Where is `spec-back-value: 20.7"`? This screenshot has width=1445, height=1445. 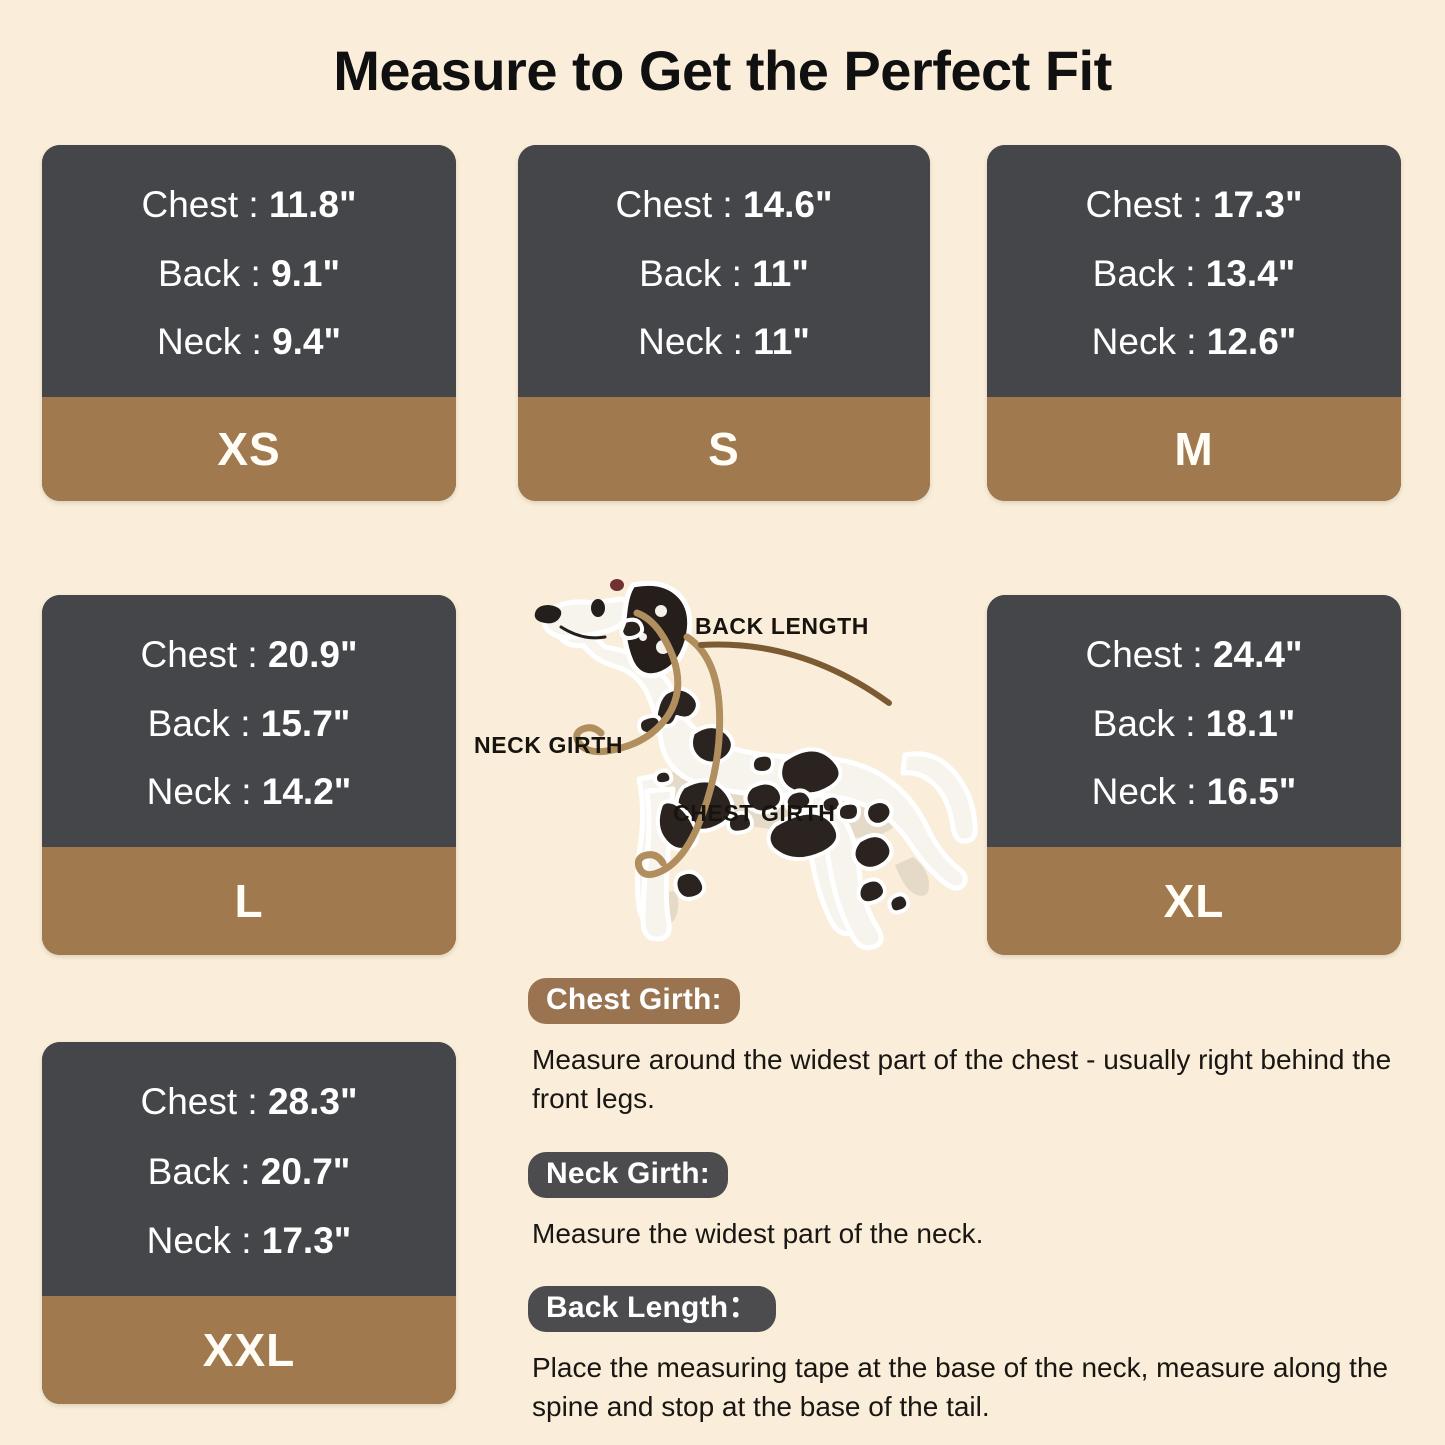 spec-back-value: 20.7" is located at coordinates (305, 1171).